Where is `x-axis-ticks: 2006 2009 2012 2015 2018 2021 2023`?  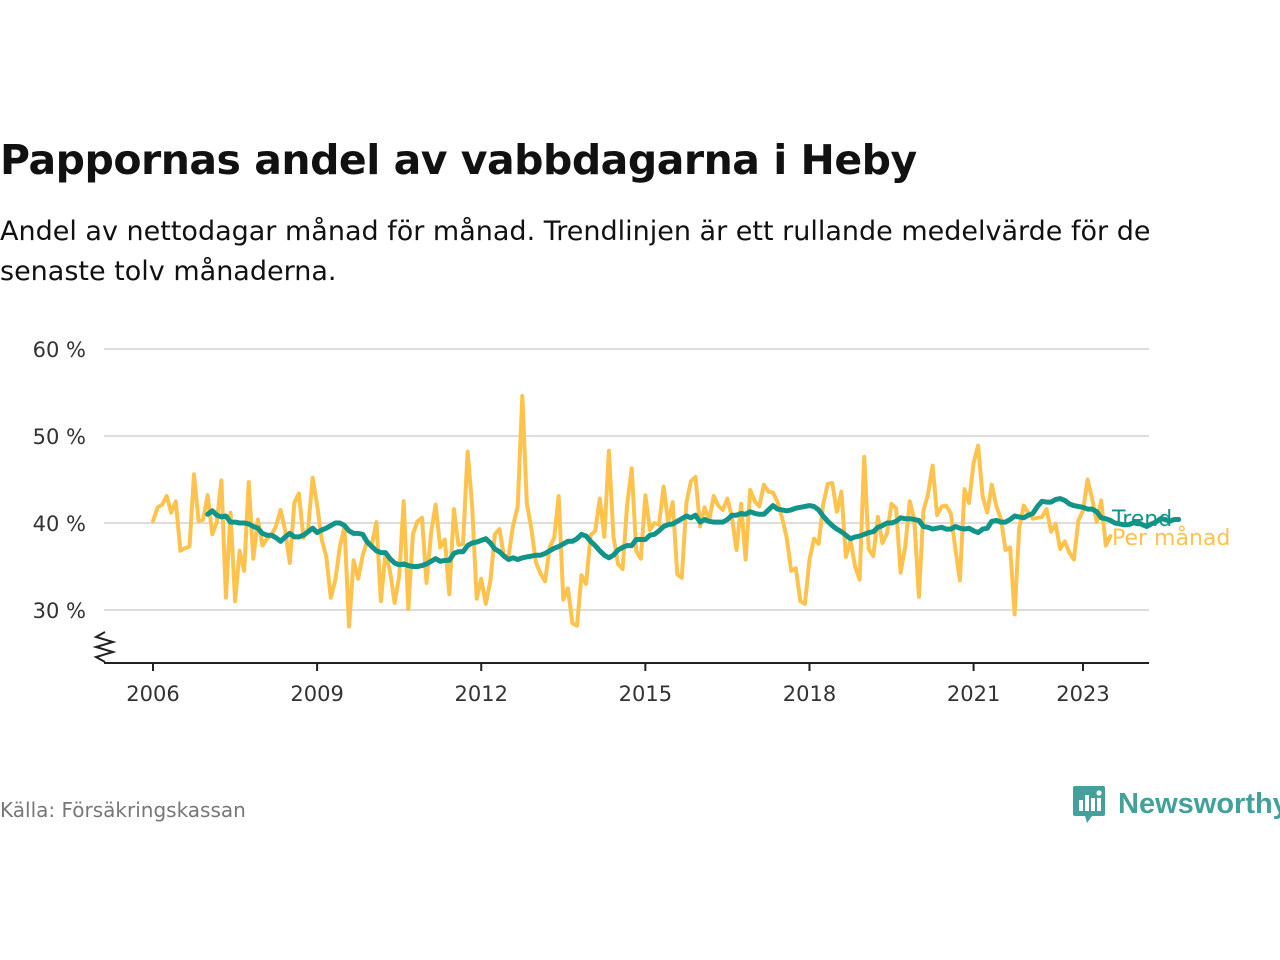 x-axis-ticks: 2006 2009 2012 2015 2018 2021 2023 is located at coordinates (618, 684).